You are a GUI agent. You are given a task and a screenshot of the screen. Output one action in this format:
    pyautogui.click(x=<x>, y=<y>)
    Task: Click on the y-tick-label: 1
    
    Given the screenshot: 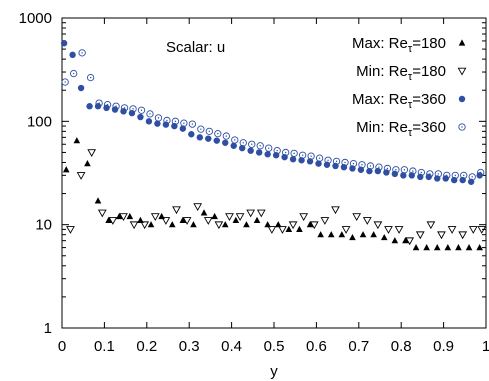 What is the action you would take?
    pyautogui.click(x=48, y=328)
    